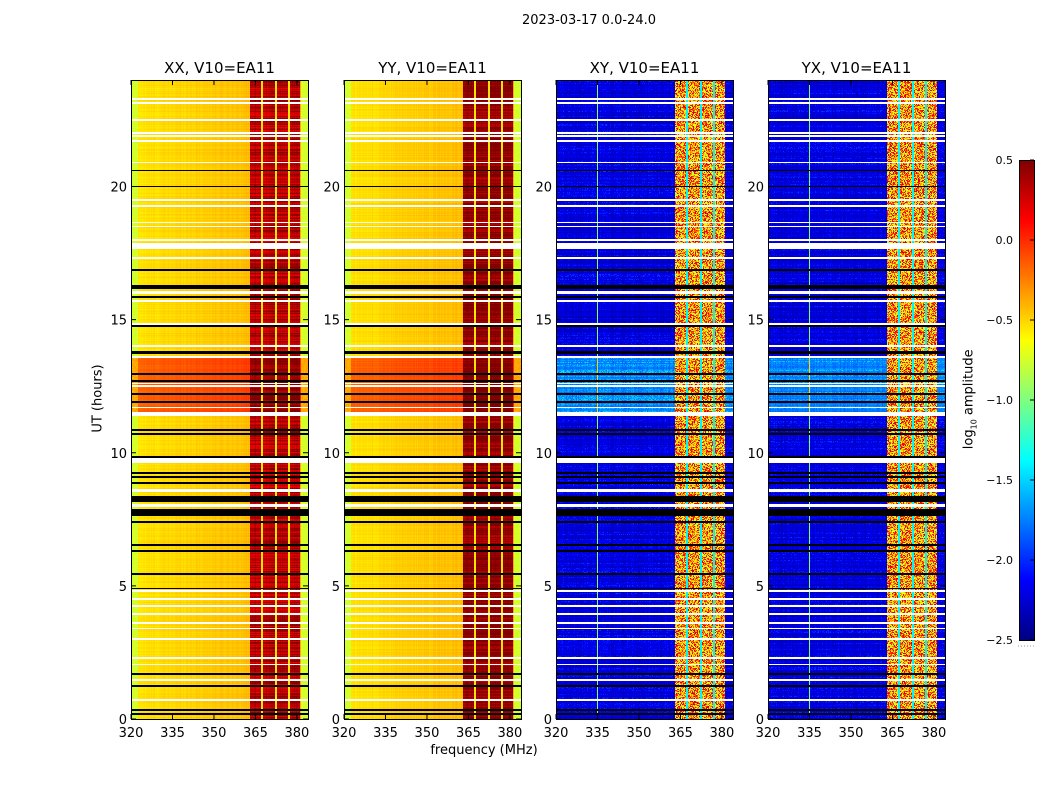  Describe the element at coordinates (645, 68) in the screenshot. I see `panel-title: XY, V10=EA11` at that location.